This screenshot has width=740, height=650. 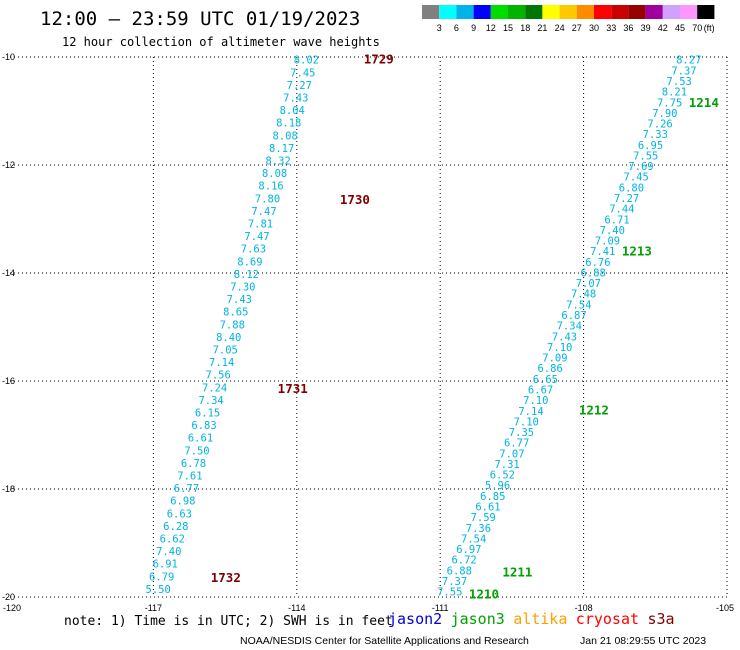 I want to click on wave-height-point: 7.09, so click(x=554, y=359).